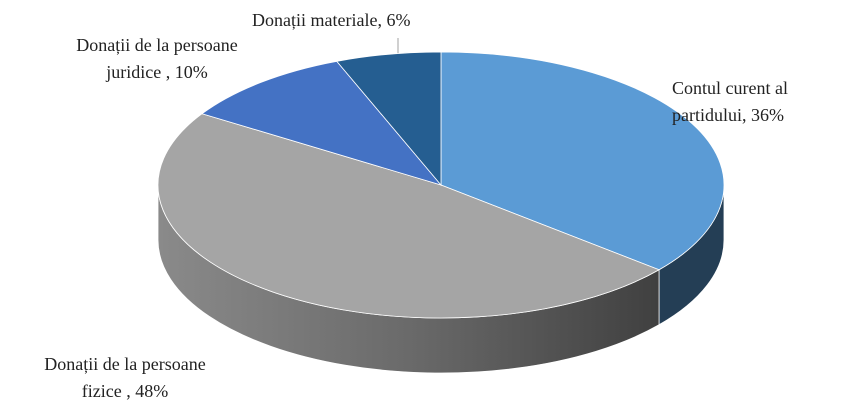 The height and width of the screenshot is (402, 860). I want to click on data-label: juridice , 10%, so click(156, 72).